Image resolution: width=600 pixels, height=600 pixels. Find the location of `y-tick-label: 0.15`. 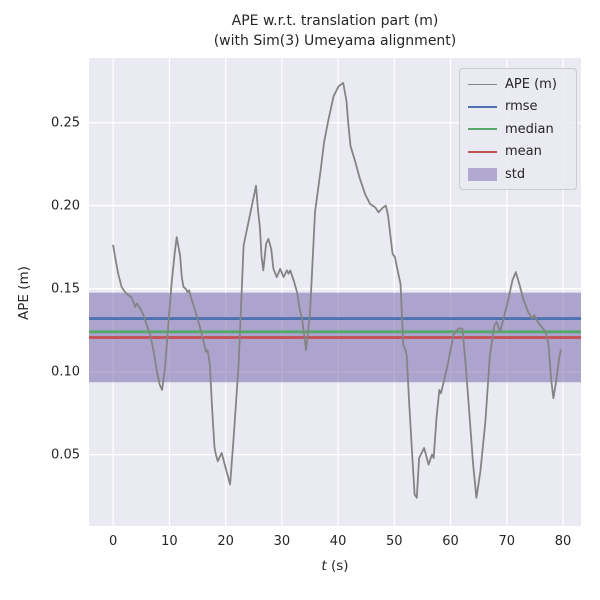

y-tick-label: 0.15 is located at coordinates (65, 289).